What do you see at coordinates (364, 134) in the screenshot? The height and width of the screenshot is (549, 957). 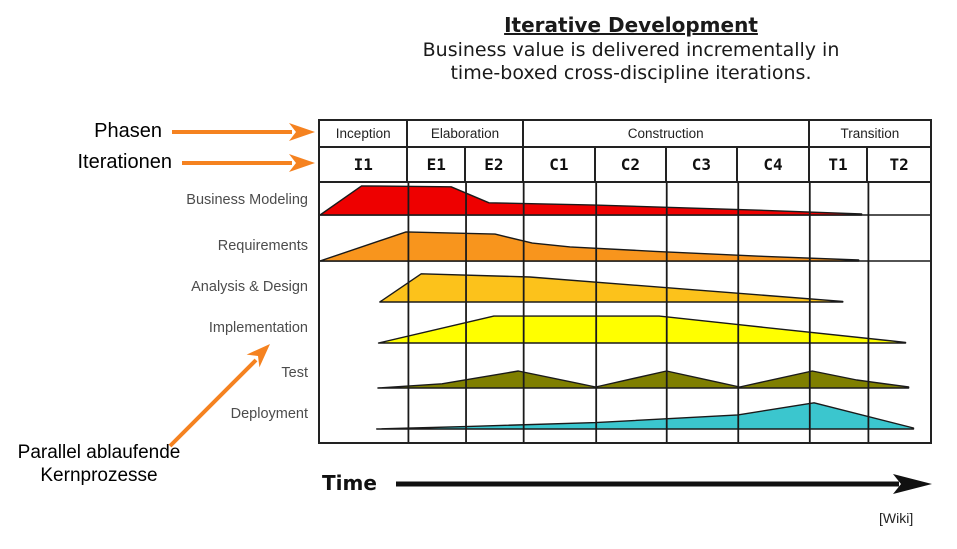 I see `phase-cell-inception: Inception` at bounding box center [364, 134].